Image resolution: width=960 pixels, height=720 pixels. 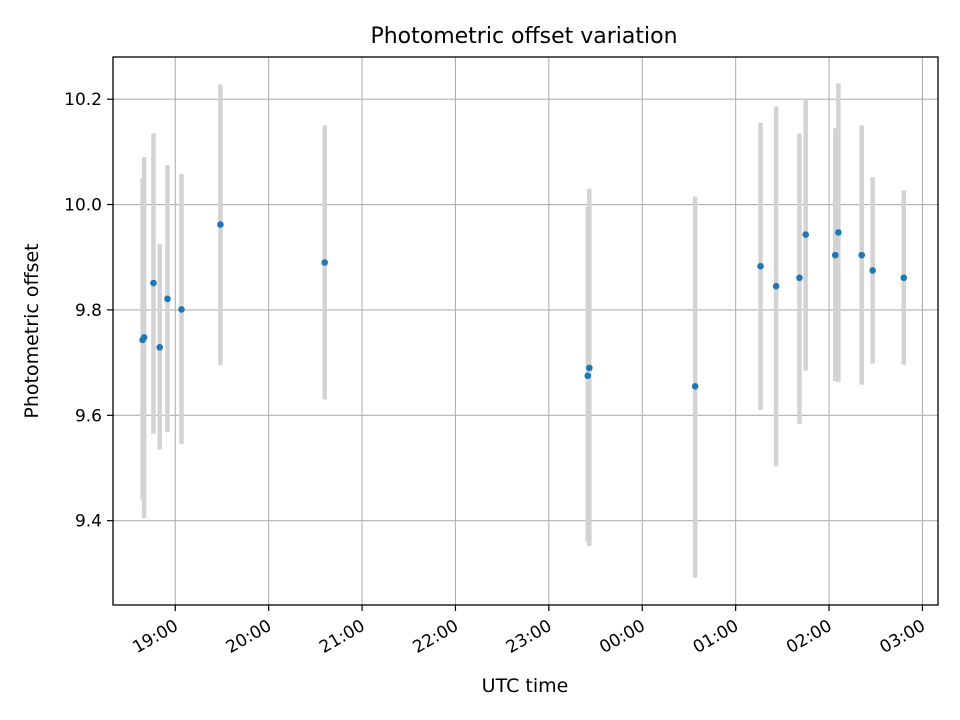 I want to click on y-tick-label: 9.8, so click(x=88, y=311).